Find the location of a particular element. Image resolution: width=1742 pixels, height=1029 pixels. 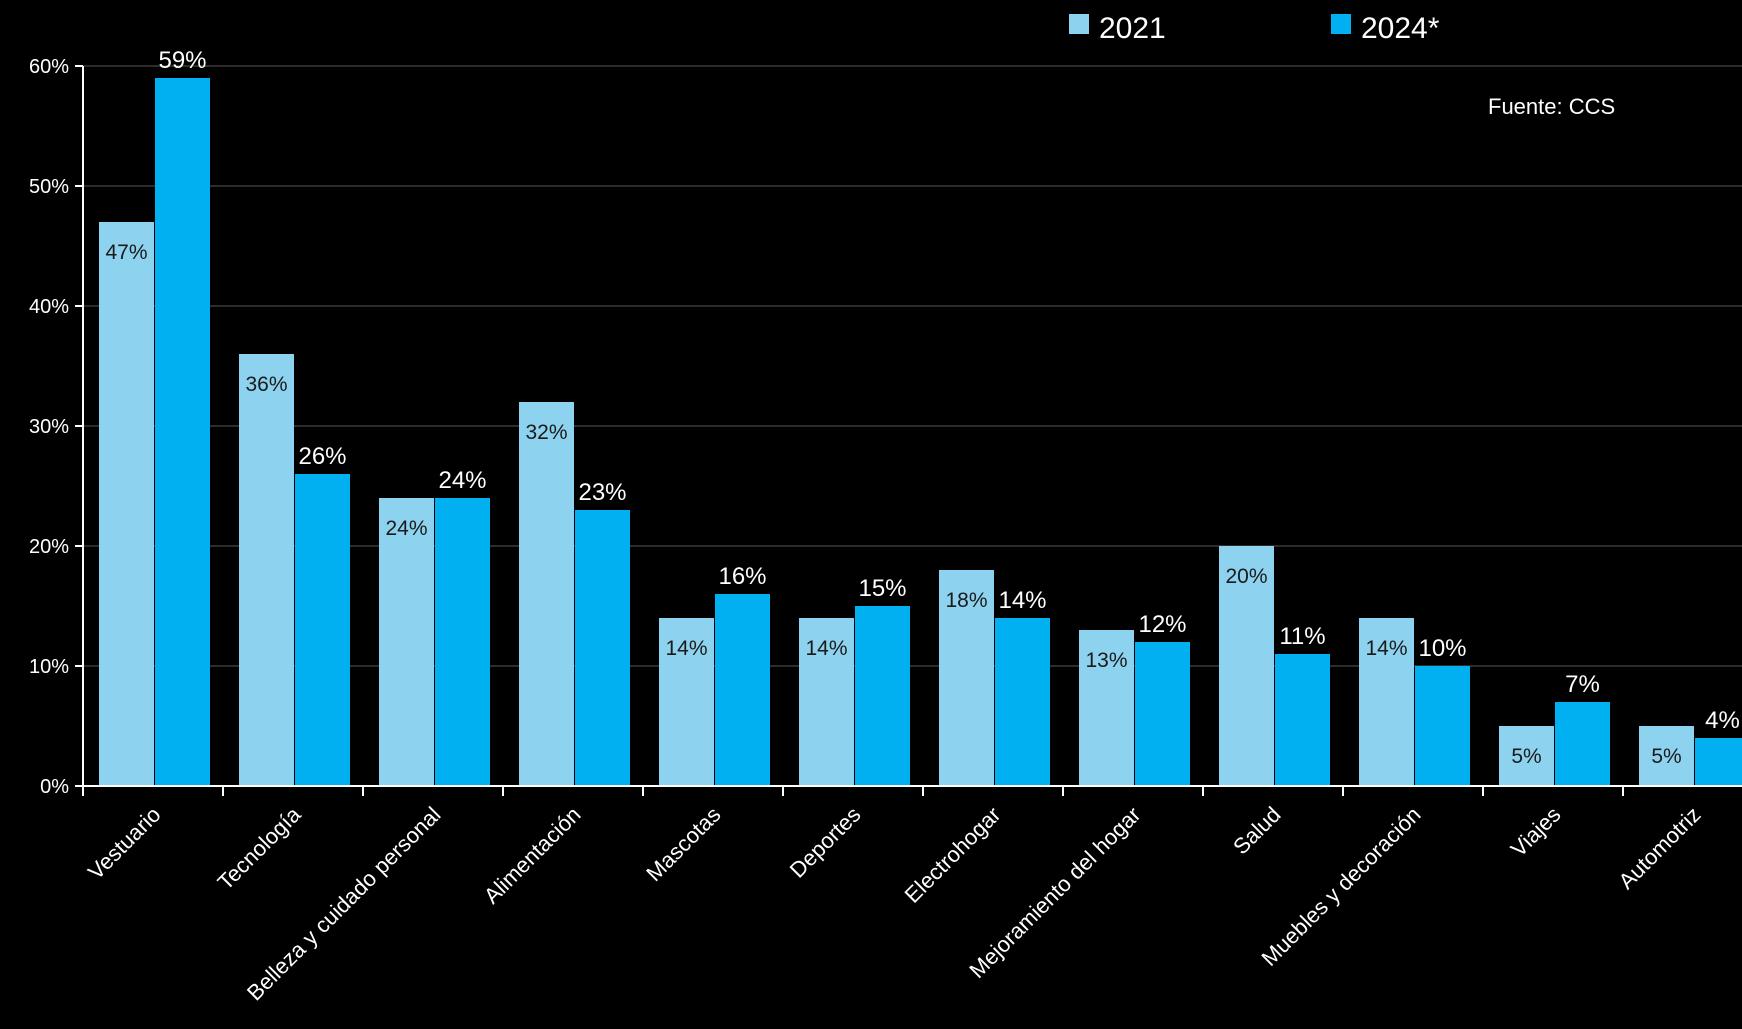

legend-label-2021: 2021 is located at coordinates (1132, 28).